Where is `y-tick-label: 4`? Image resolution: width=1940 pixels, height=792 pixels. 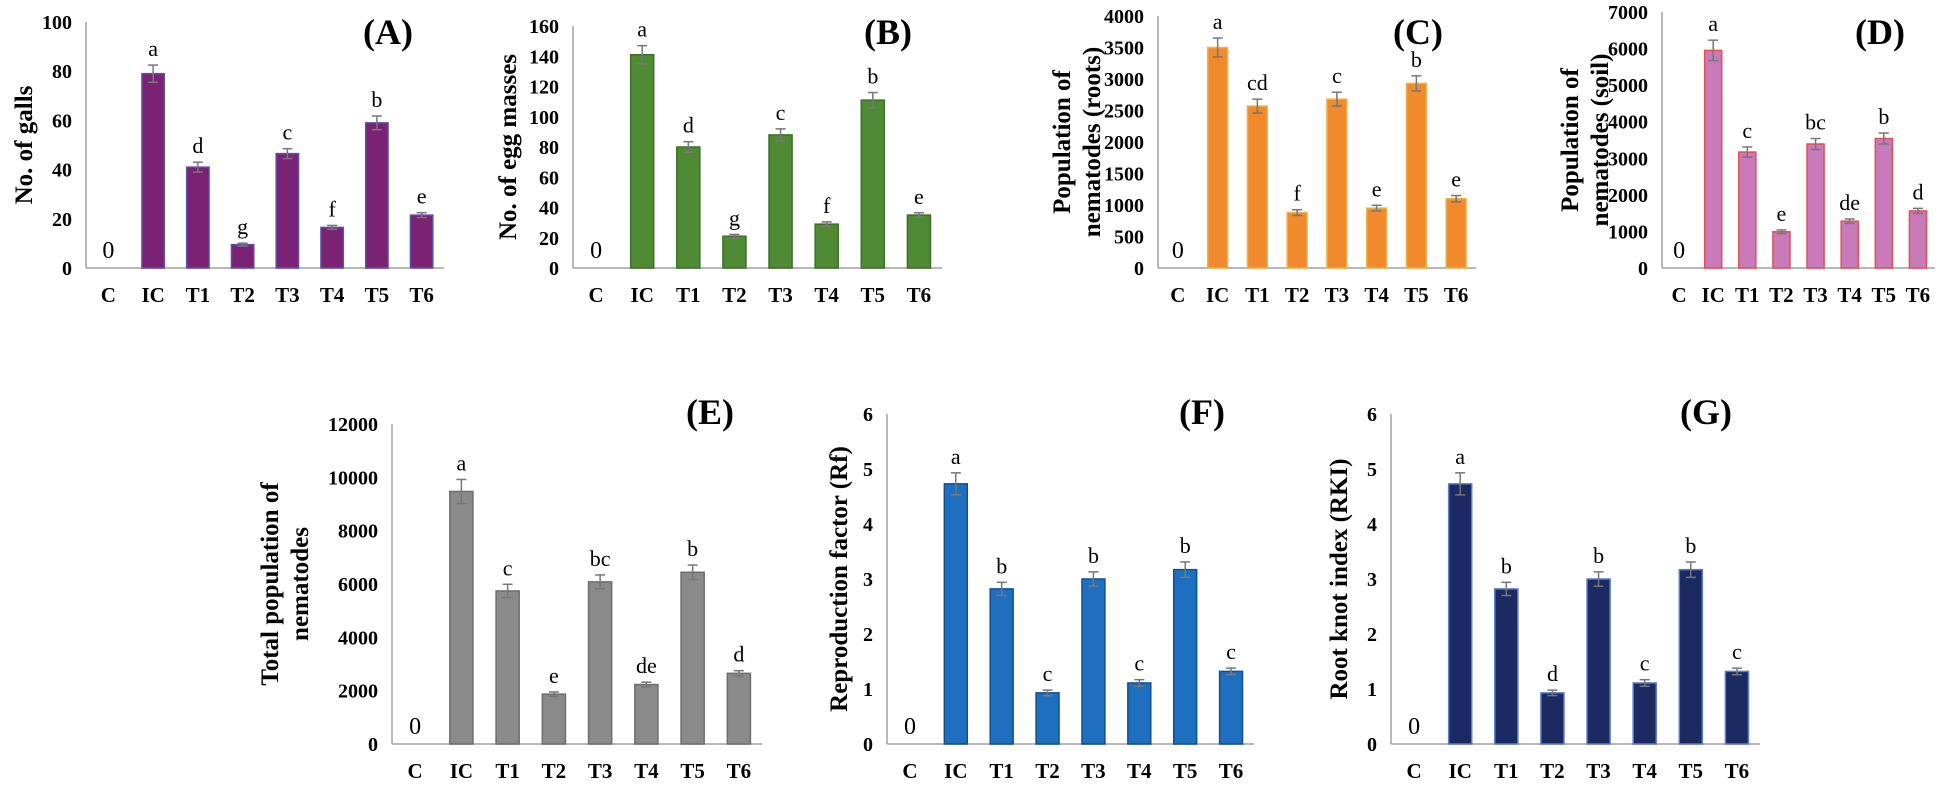 y-tick-label: 4 is located at coordinates (868, 525).